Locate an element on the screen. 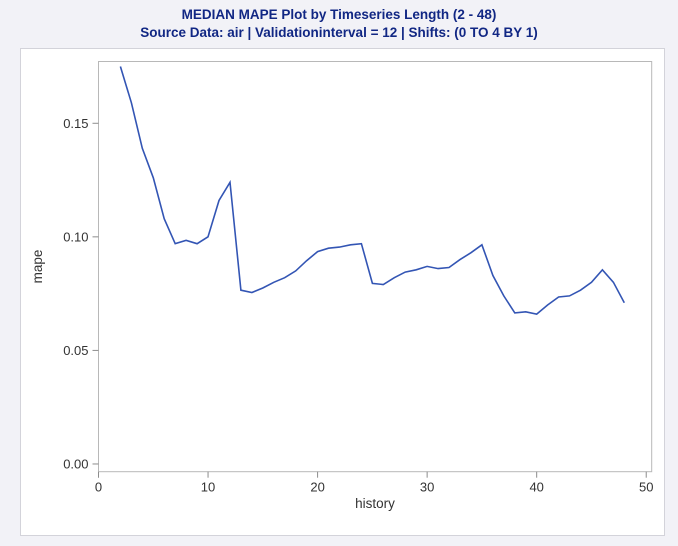 This screenshot has height=546, width=678. y-tick-label: 0.10 is located at coordinates (75, 236).